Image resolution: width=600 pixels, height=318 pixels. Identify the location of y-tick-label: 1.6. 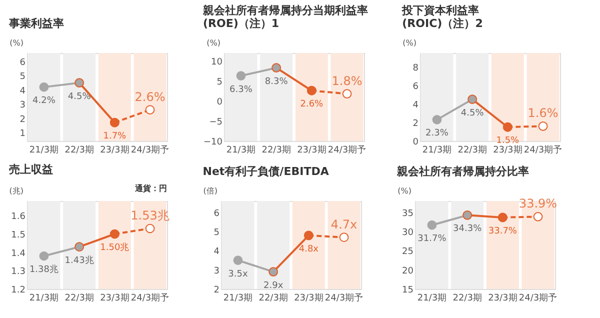
(18, 217).